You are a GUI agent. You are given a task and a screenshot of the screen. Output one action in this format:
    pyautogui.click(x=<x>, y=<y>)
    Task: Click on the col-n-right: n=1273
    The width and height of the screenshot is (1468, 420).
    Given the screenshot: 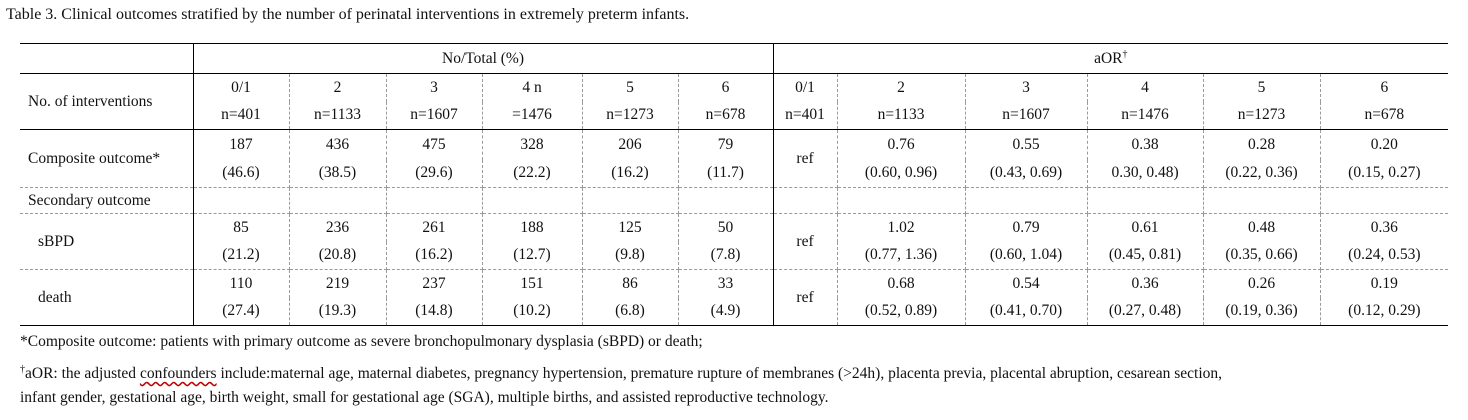 What is the action you would take?
    pyautogui.click(x=1262, y=115)
    